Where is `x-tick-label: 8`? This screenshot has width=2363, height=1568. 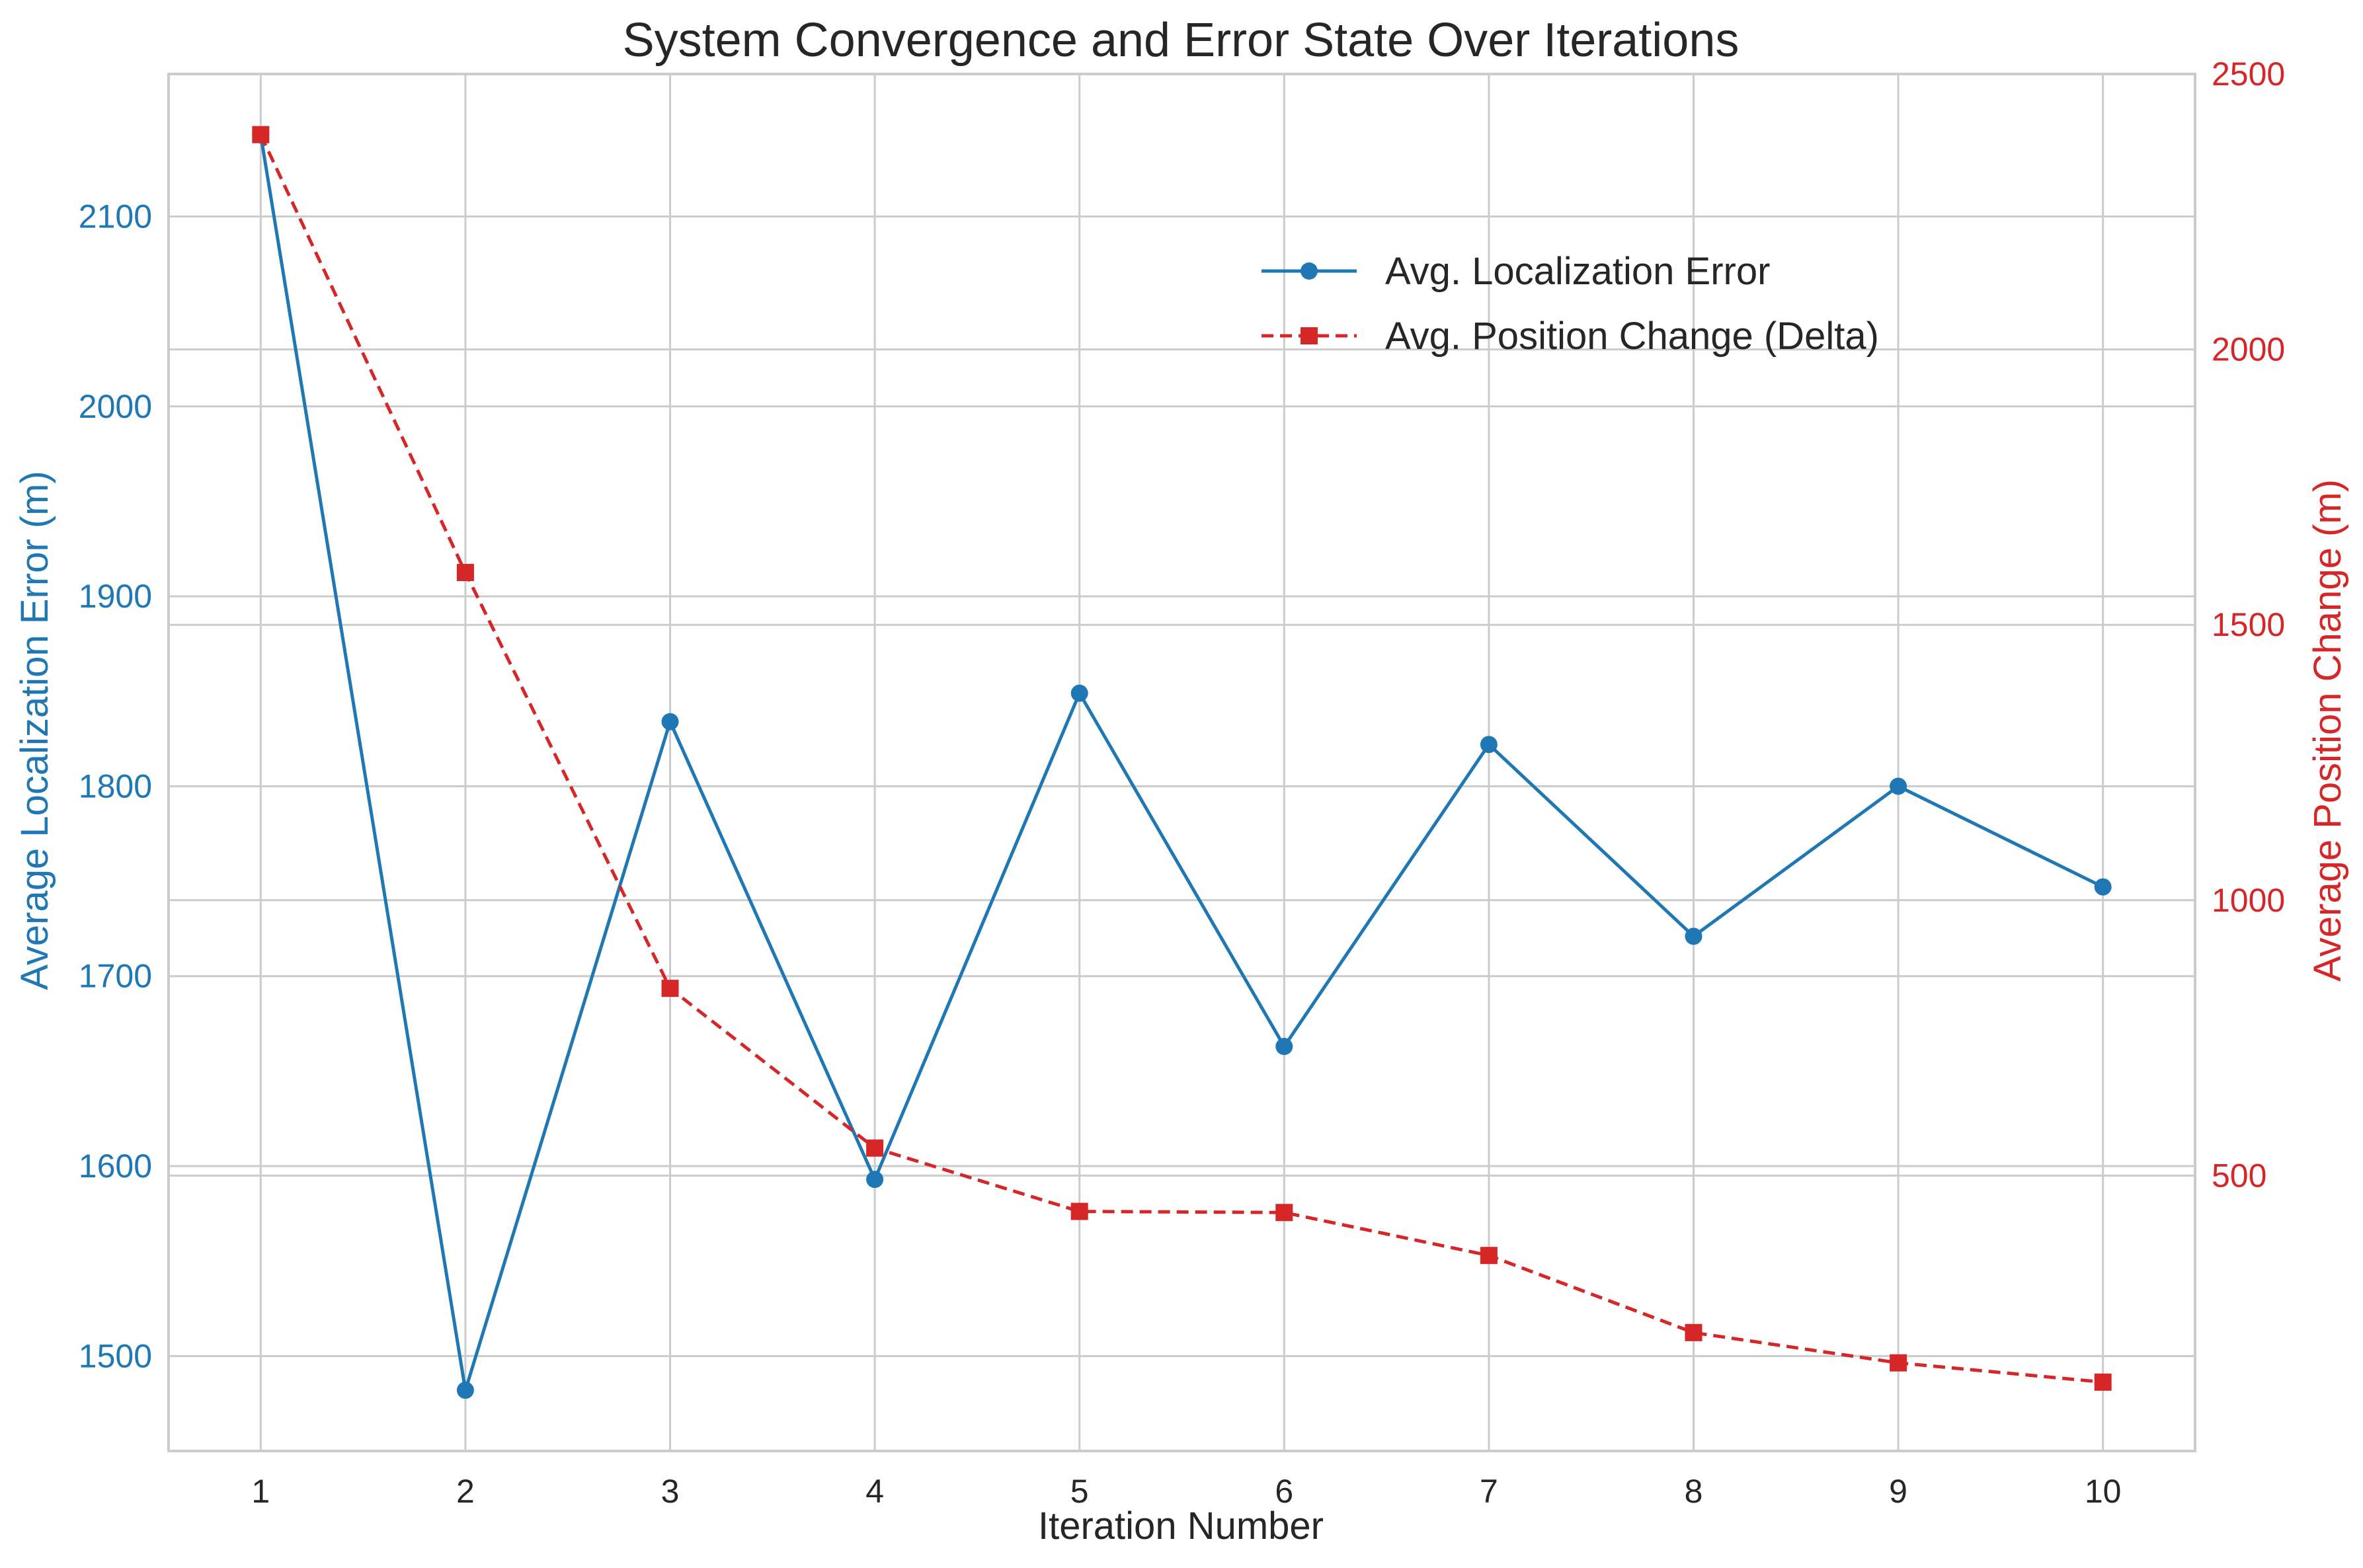 x-tick-label: 8 is located at coordinates (1694, 1491).